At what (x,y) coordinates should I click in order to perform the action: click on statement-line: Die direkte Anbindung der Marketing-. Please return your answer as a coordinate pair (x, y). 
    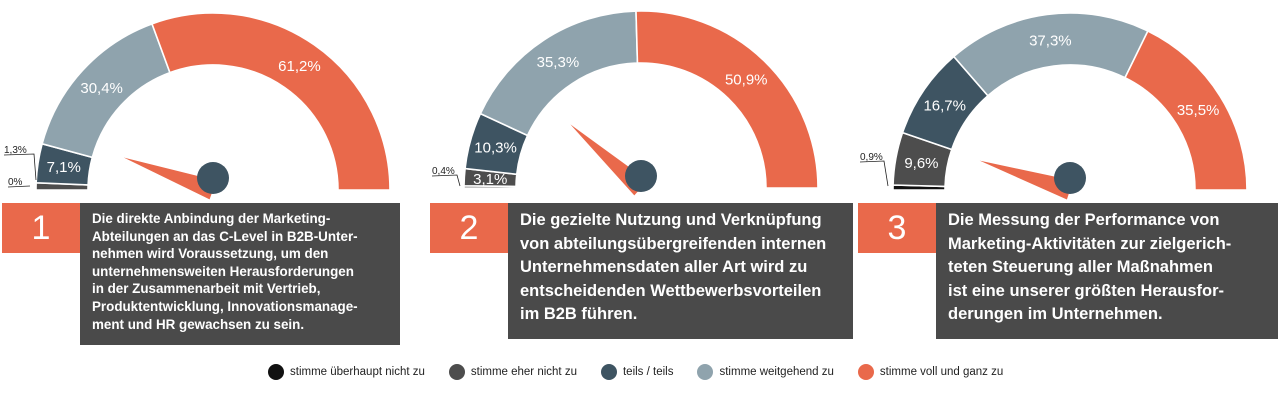
    Looking at the image, I should click on (211, 218).